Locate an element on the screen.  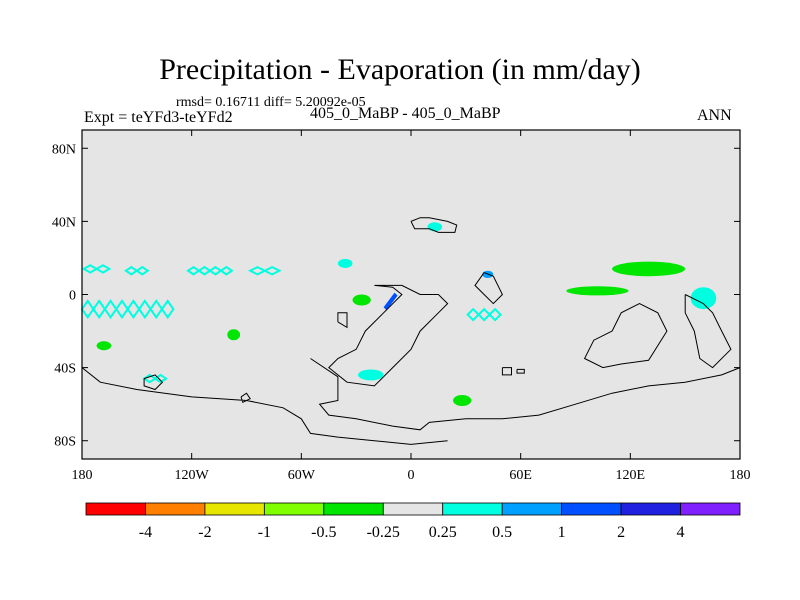
colorbar-label: -4 is located at coordinates (145, 532).